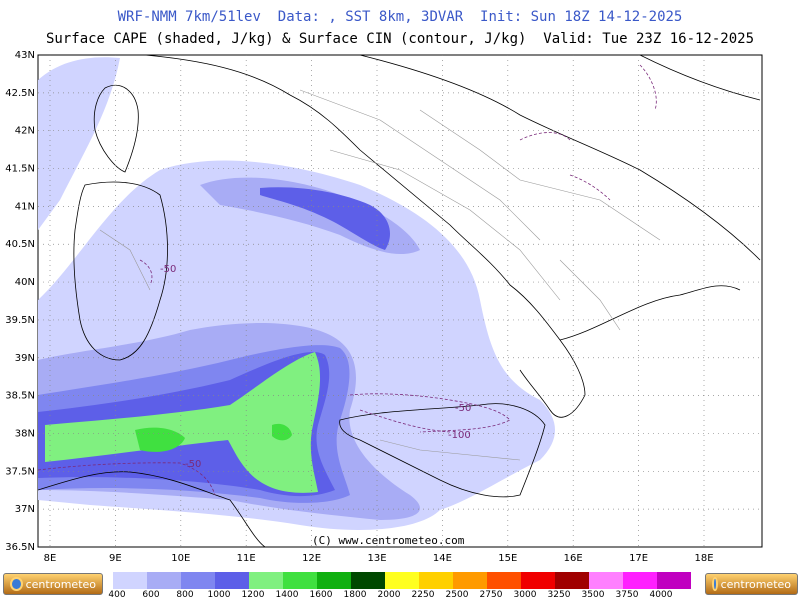 The width and height of the screenshot is (800, 600). I want to click on cin-label: -100, so click(459, 435).